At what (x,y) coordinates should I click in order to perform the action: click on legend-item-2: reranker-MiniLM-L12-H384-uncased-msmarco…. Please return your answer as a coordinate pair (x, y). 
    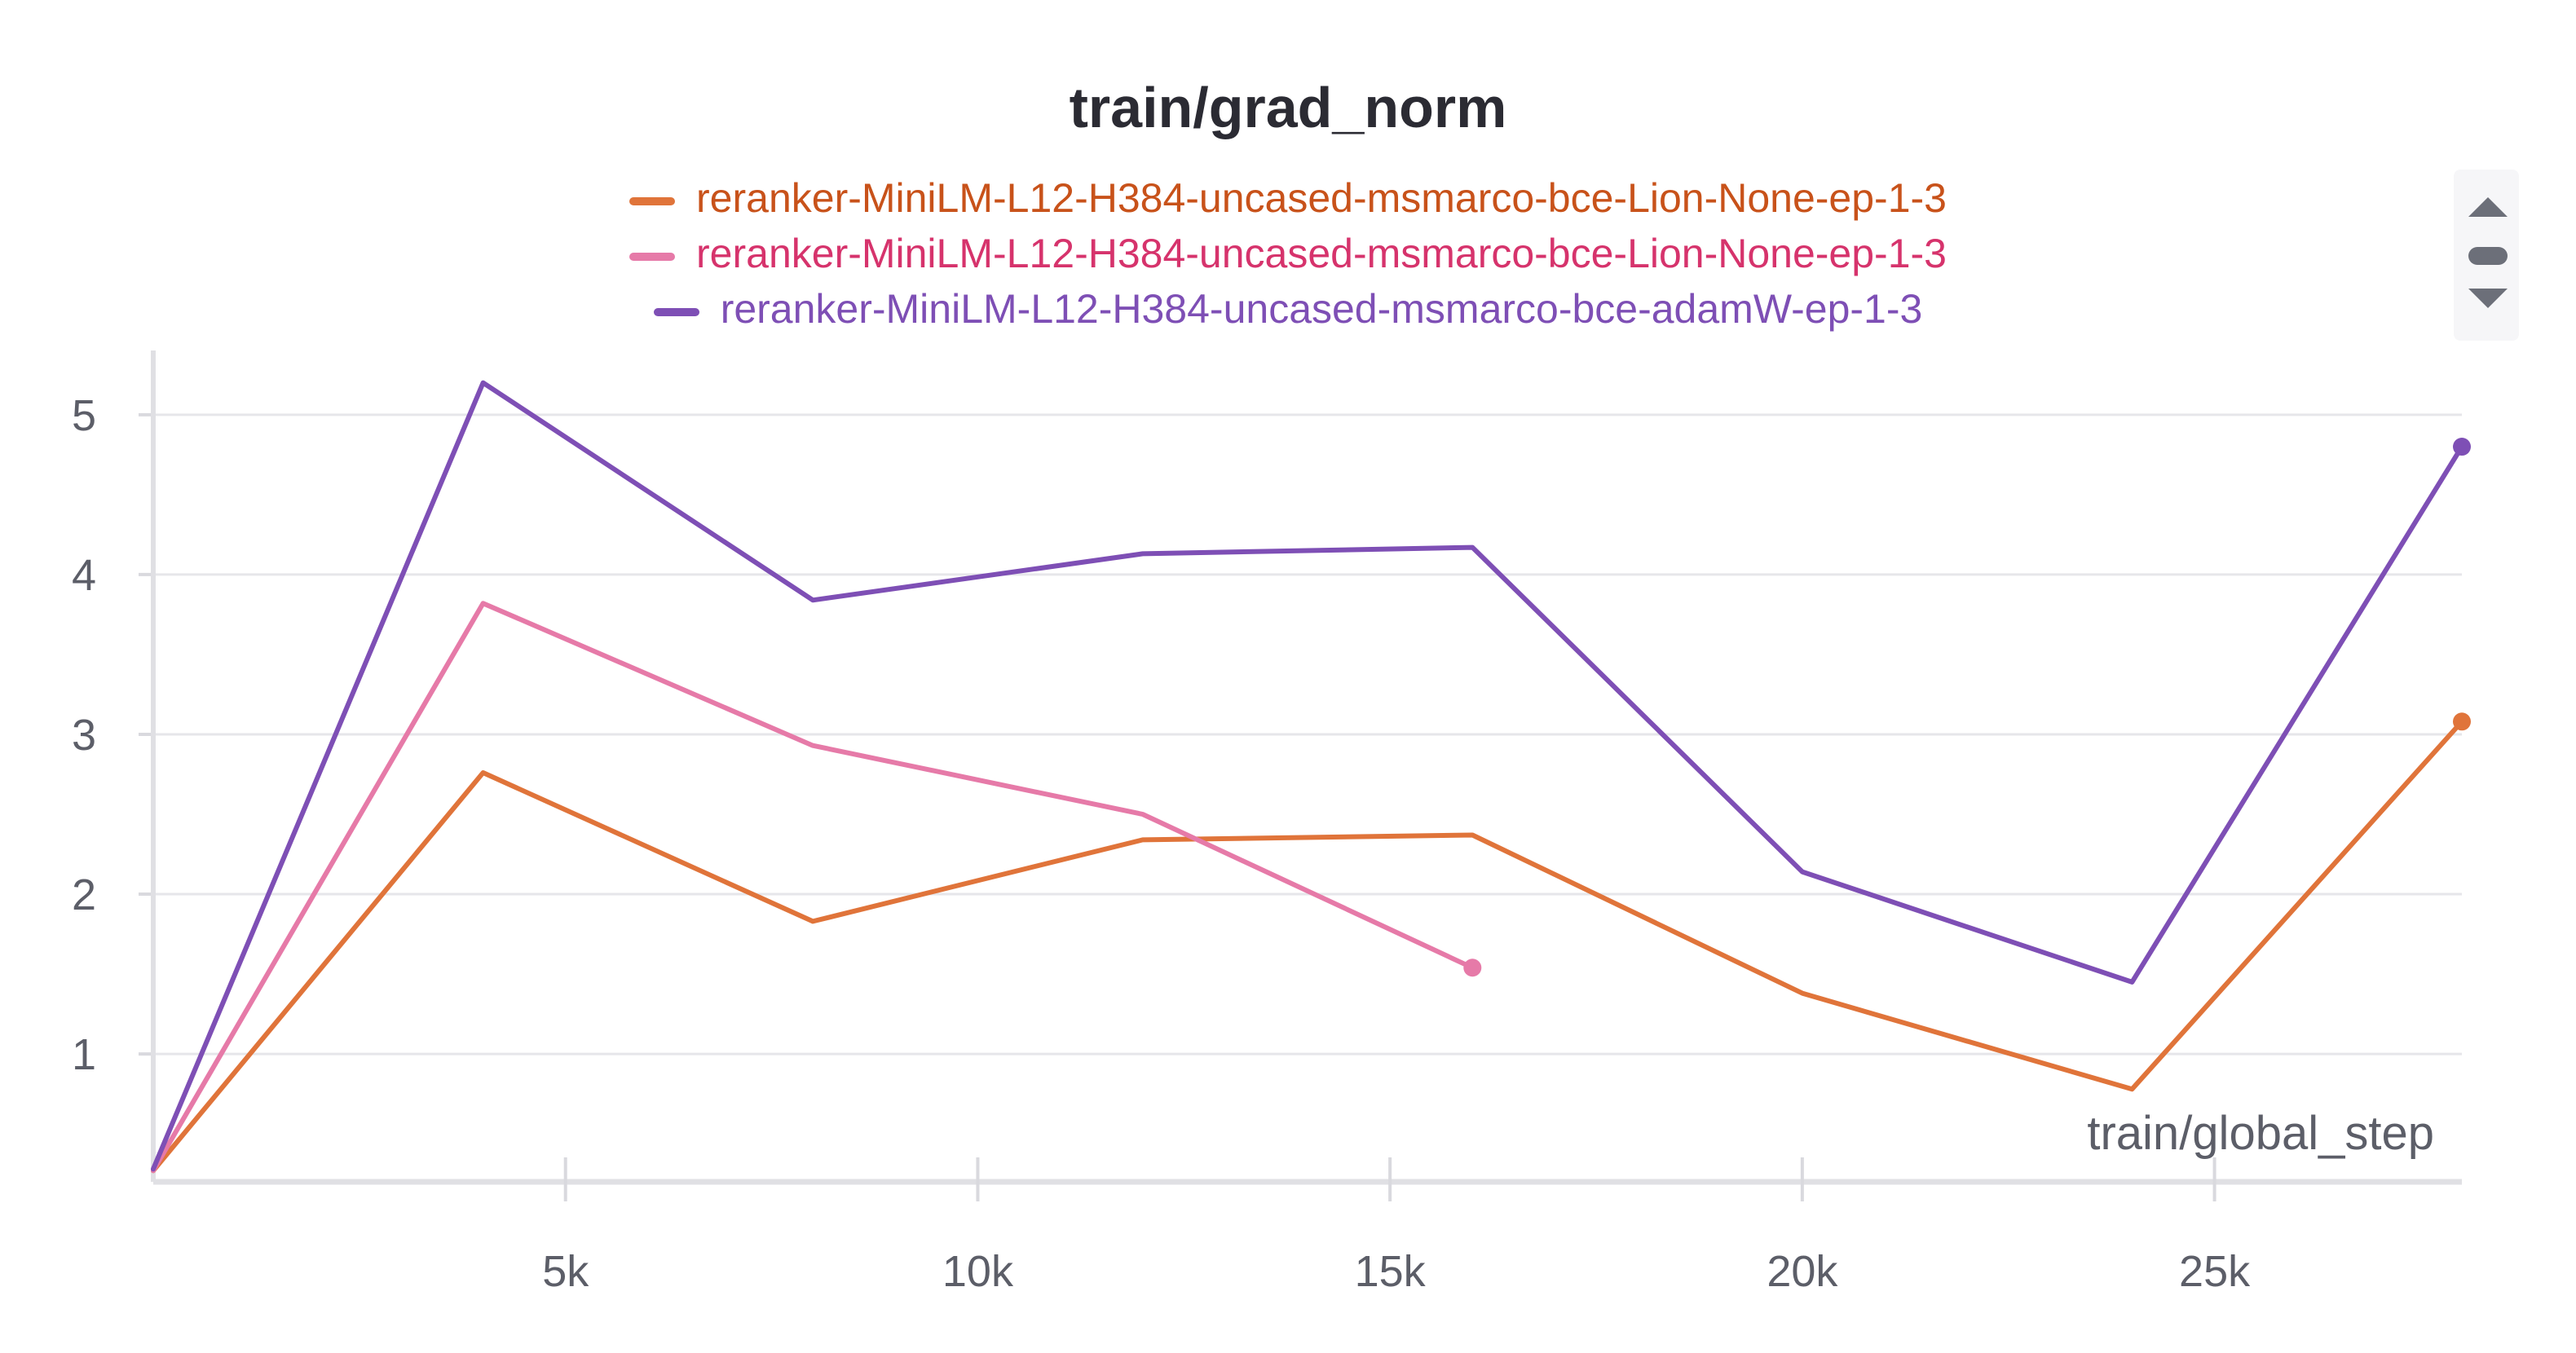
    Looking at the image, I should click on (1288, 253).